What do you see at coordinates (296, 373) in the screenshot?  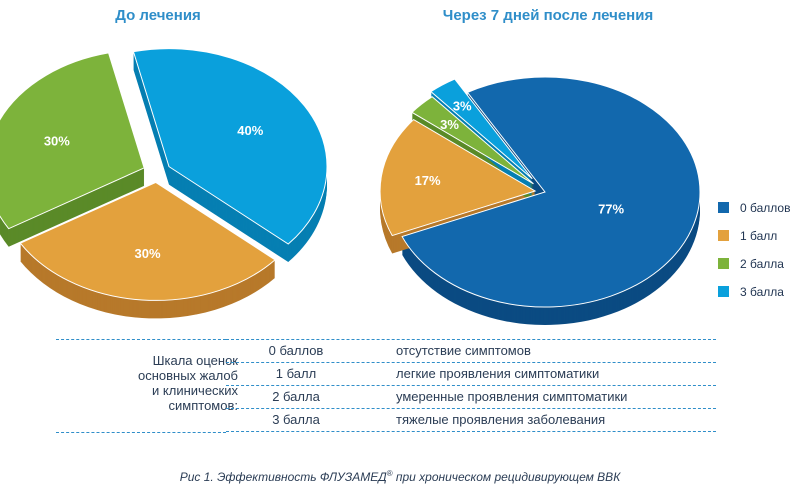 I see `scale-score: 1 балл` at bounding box center [296, 373].